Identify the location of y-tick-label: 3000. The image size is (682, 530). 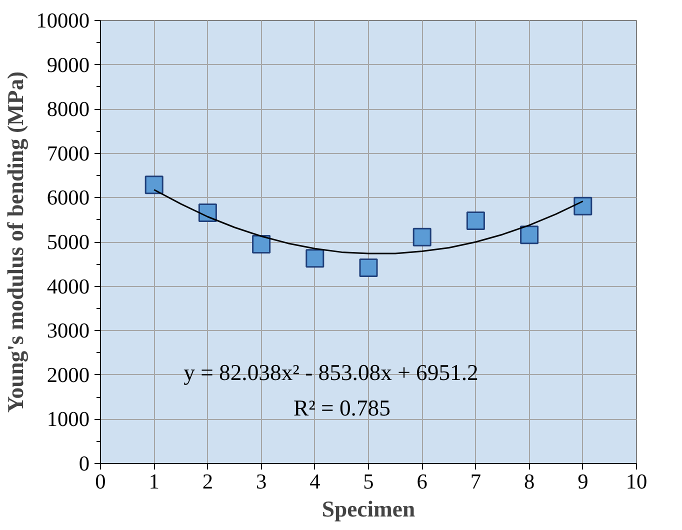
(68, 330).